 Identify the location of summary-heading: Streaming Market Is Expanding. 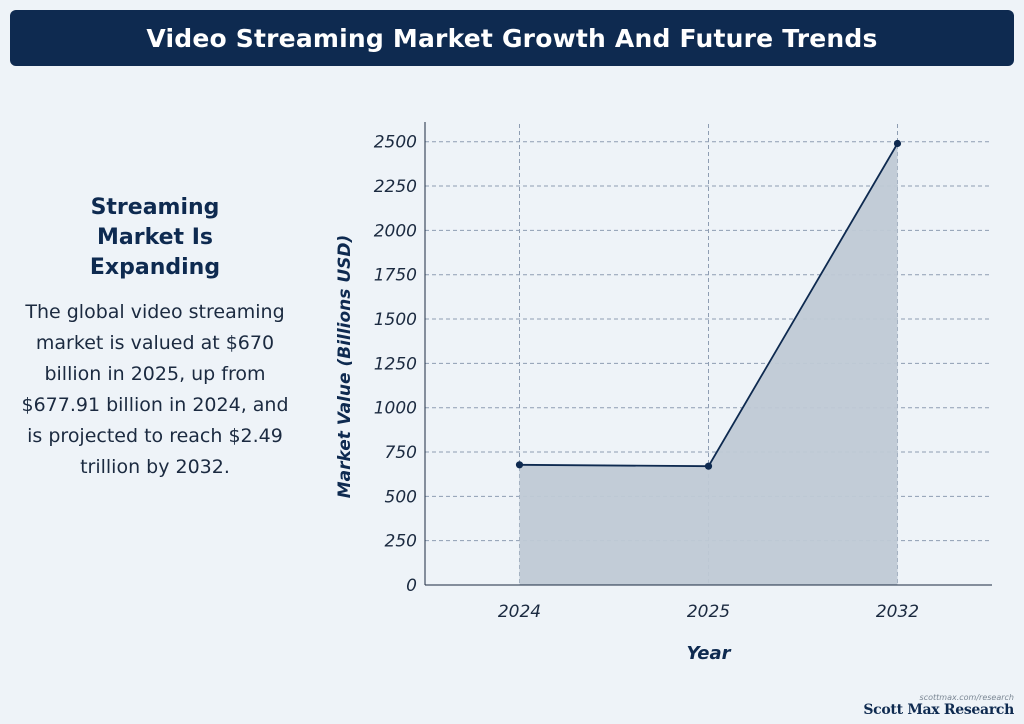
(155, 237).